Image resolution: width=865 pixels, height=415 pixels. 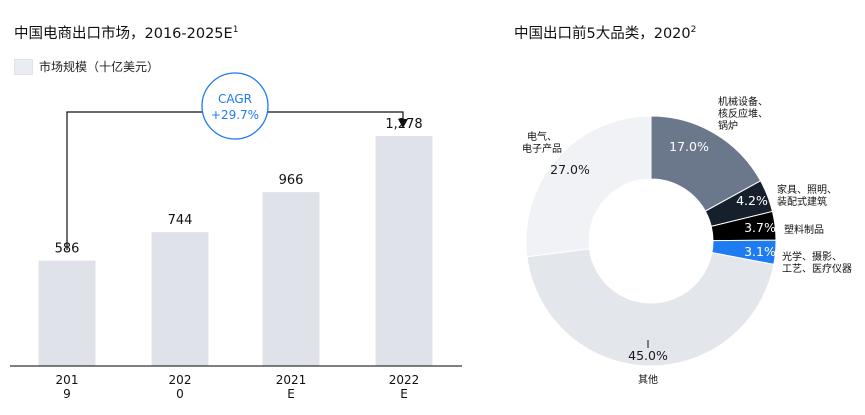 What do you see at coordinates (404, 380) in the screenshot?
I see `x-tick-label-3-0: 2022` at bounding box center [404, 380].